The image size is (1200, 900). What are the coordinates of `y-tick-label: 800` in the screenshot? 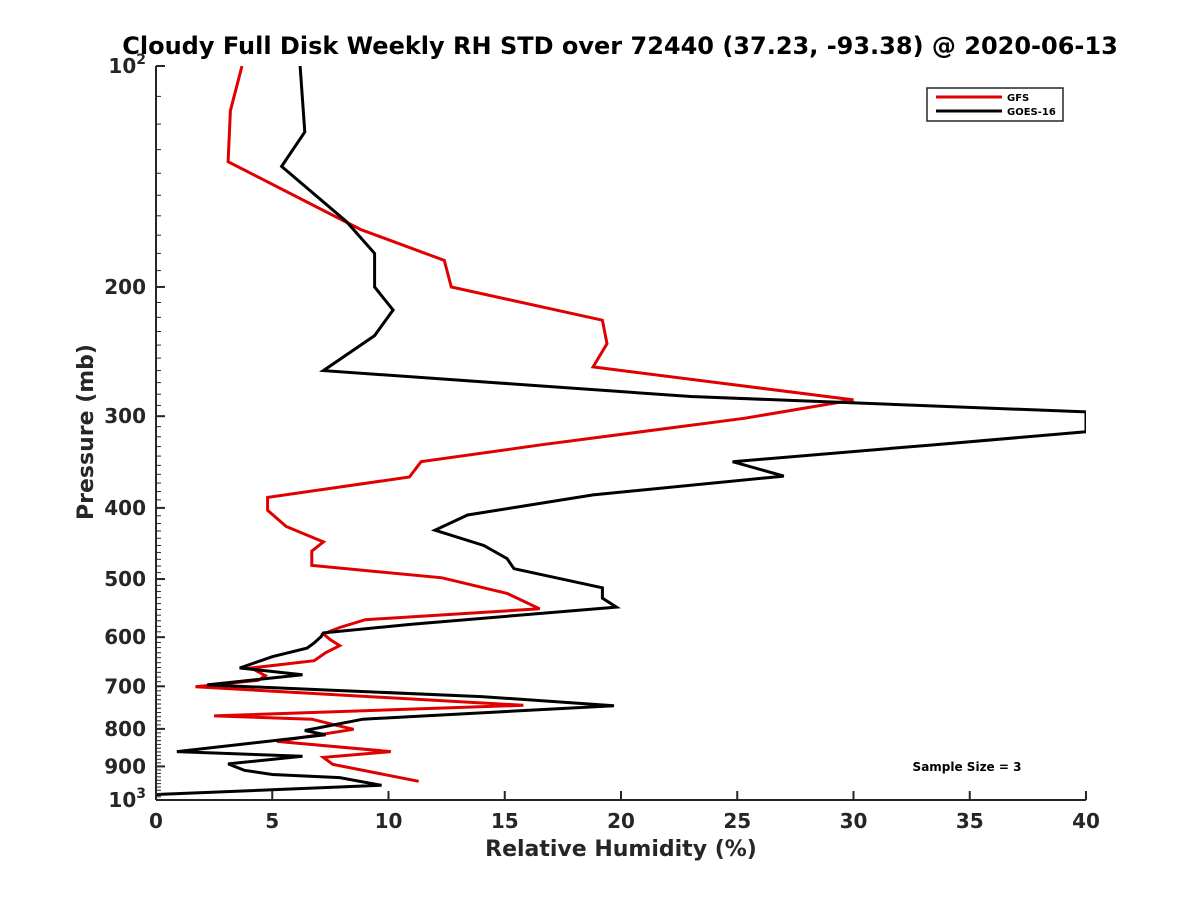 It's located at (125, 729).